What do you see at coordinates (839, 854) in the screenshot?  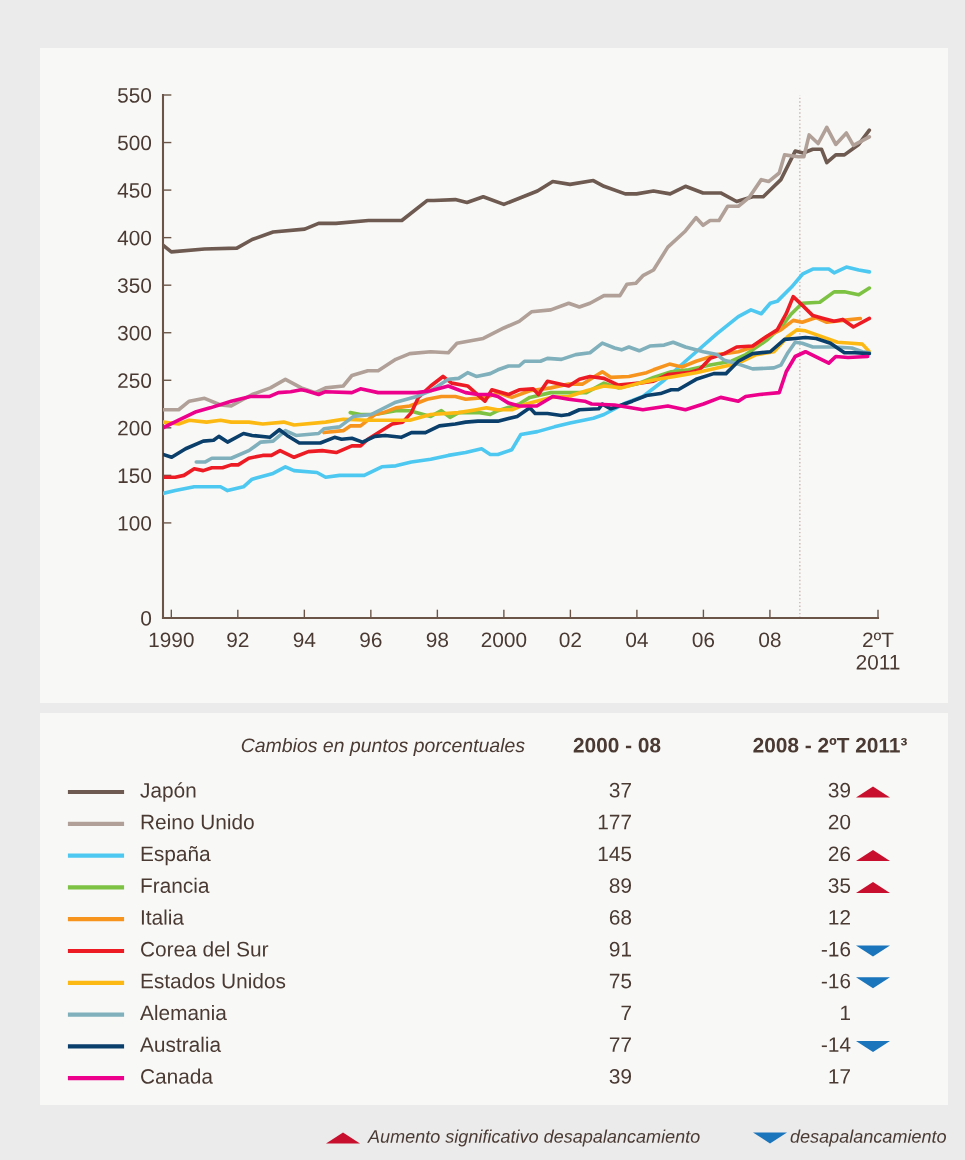 I see `text: 26` at bounding box center [839, 854].